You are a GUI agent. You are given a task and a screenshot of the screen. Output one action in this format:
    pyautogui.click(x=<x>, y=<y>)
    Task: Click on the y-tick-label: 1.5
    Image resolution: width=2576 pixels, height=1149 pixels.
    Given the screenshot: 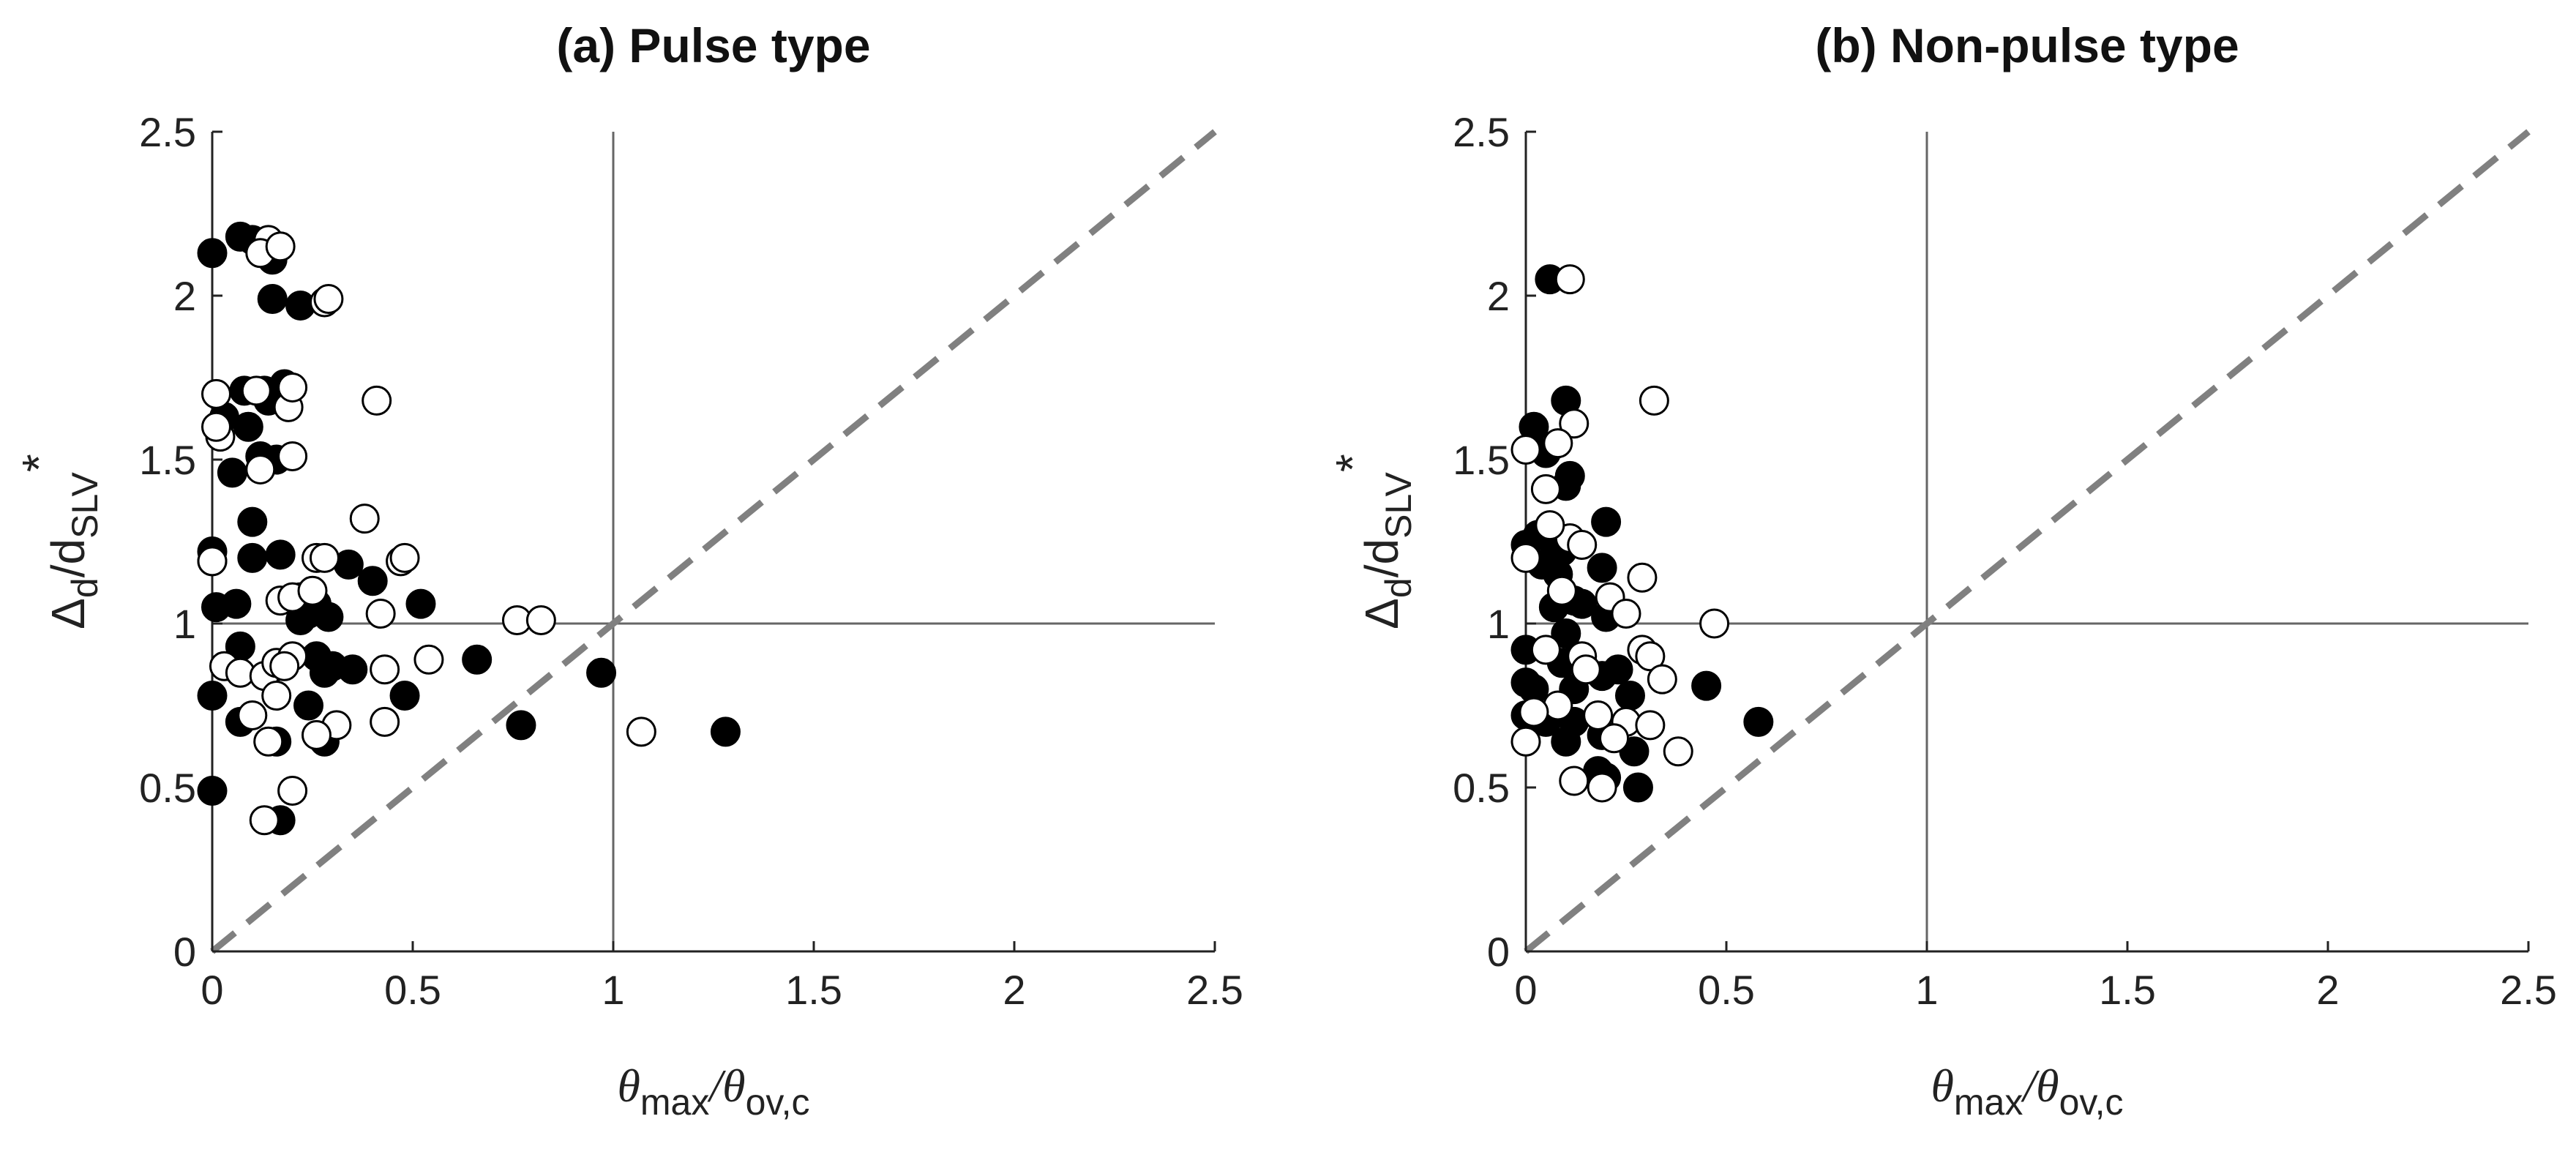 What is the action you would take?
    pyautogui.click(x=1481, y=460)
    